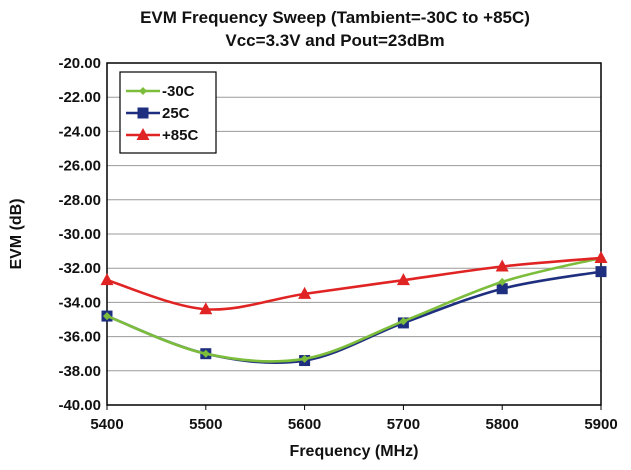  What do you see at coordinates (16, 233) in the screenshot?
I see `y-axis-label: EVM (dB)` at bounding box center [16, 233].